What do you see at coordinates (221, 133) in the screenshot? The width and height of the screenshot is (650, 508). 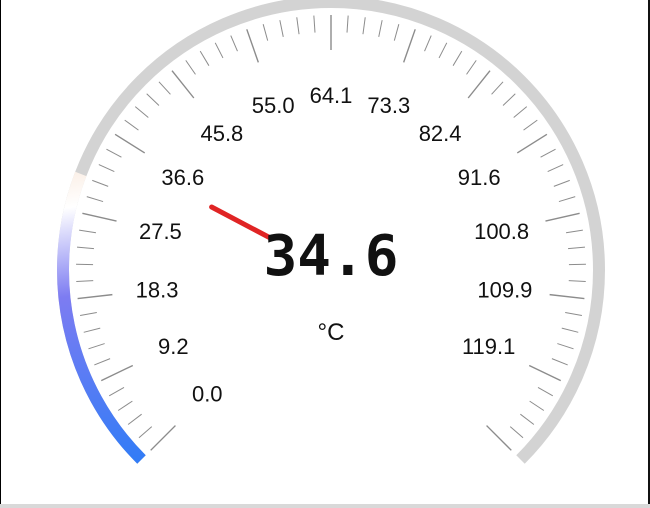 I see `tick-label: 45.8` at bounding box center [221, 133].